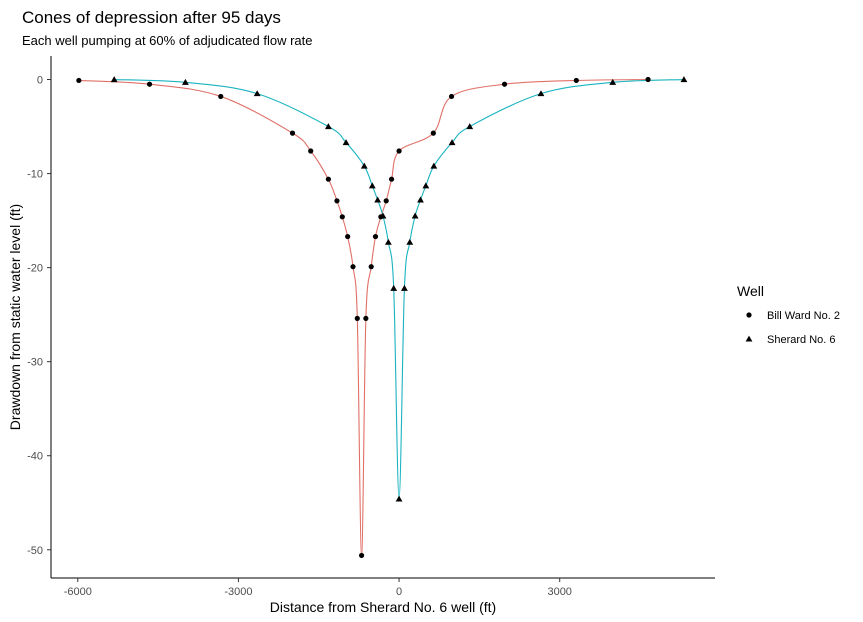 The image size is (863, 622). What do you see at coordinates (749, 315) in the screenshot?
I see `legend-key-circle` at bounding box center [749, 315].